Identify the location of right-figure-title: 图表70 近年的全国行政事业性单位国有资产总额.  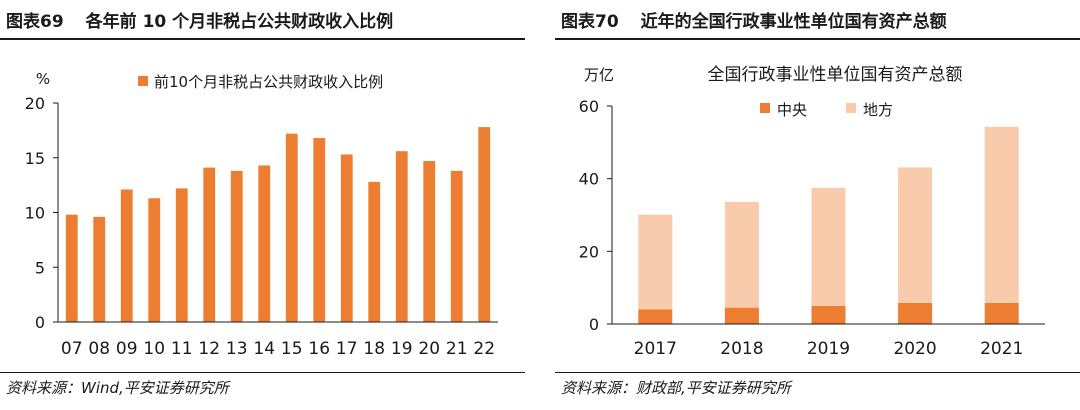
(754, 19).